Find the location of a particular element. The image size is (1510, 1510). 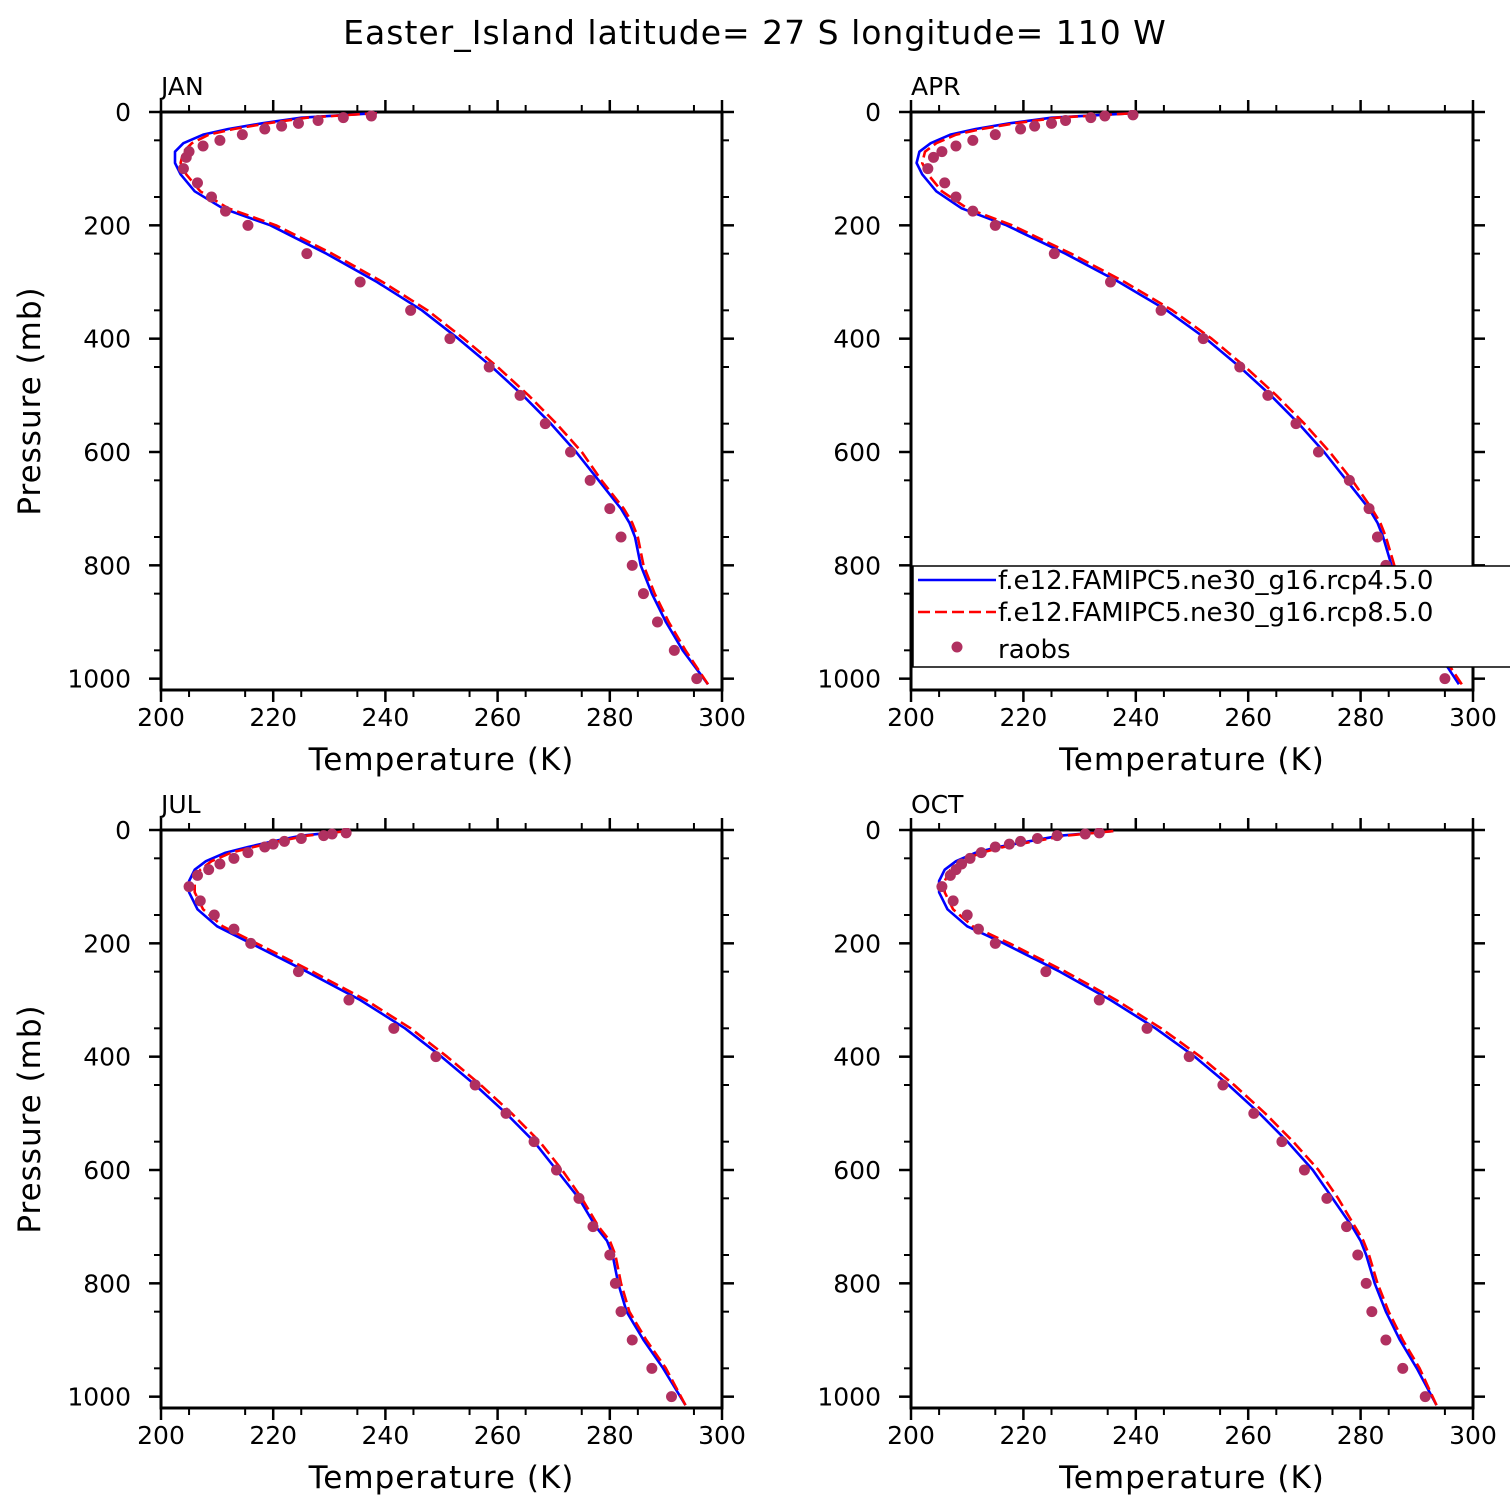

legend-box is located at coordinates (1211, 616).